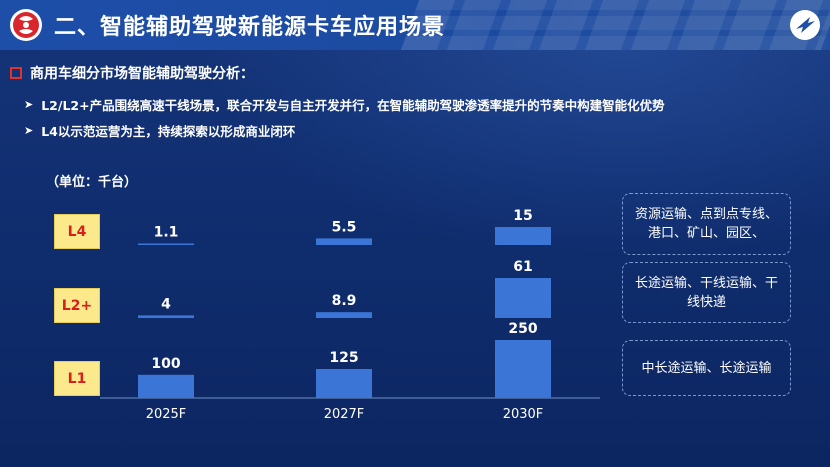  I want to click on bullet-item: ➤ L4以示范运营为主，持续探索以形成商业闭环, so click(159, 130).